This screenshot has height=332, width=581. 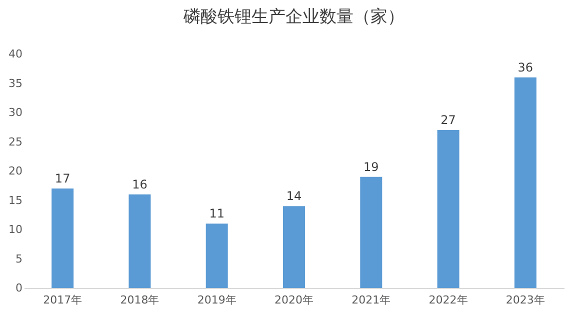 What do you see at coordinates (371, 300) in the screenshot?
I see `x-tick-label: 2021年` at bounding box center [371, 300].